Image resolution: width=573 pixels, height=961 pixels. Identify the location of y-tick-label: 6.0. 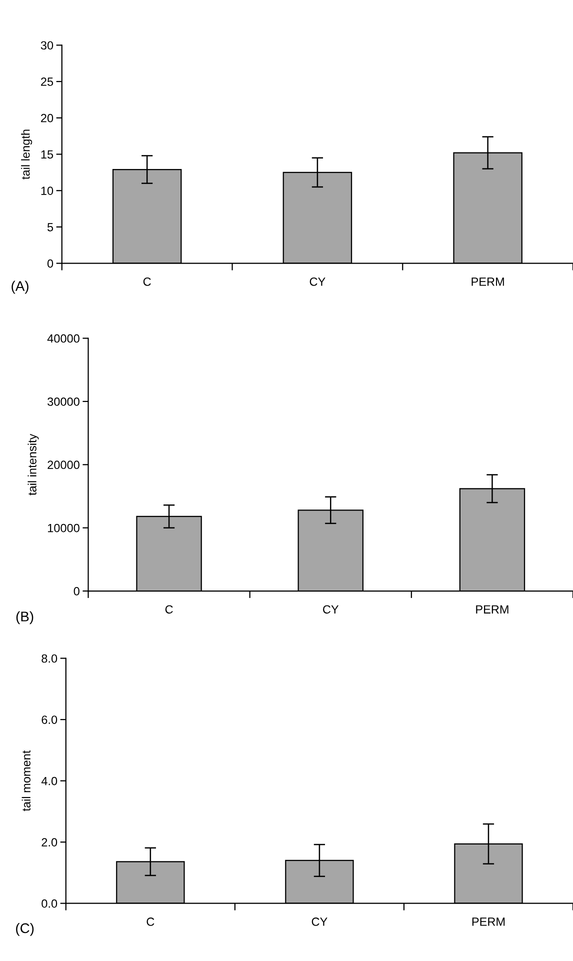
(50, 720).